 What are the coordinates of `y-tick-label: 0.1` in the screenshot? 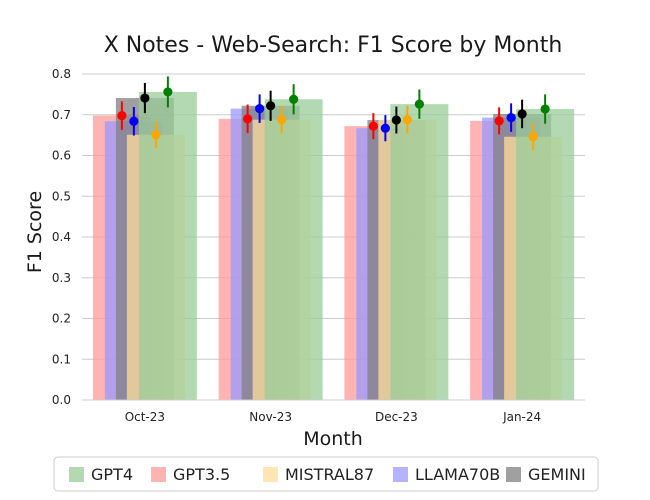 It's located at (61, 359).